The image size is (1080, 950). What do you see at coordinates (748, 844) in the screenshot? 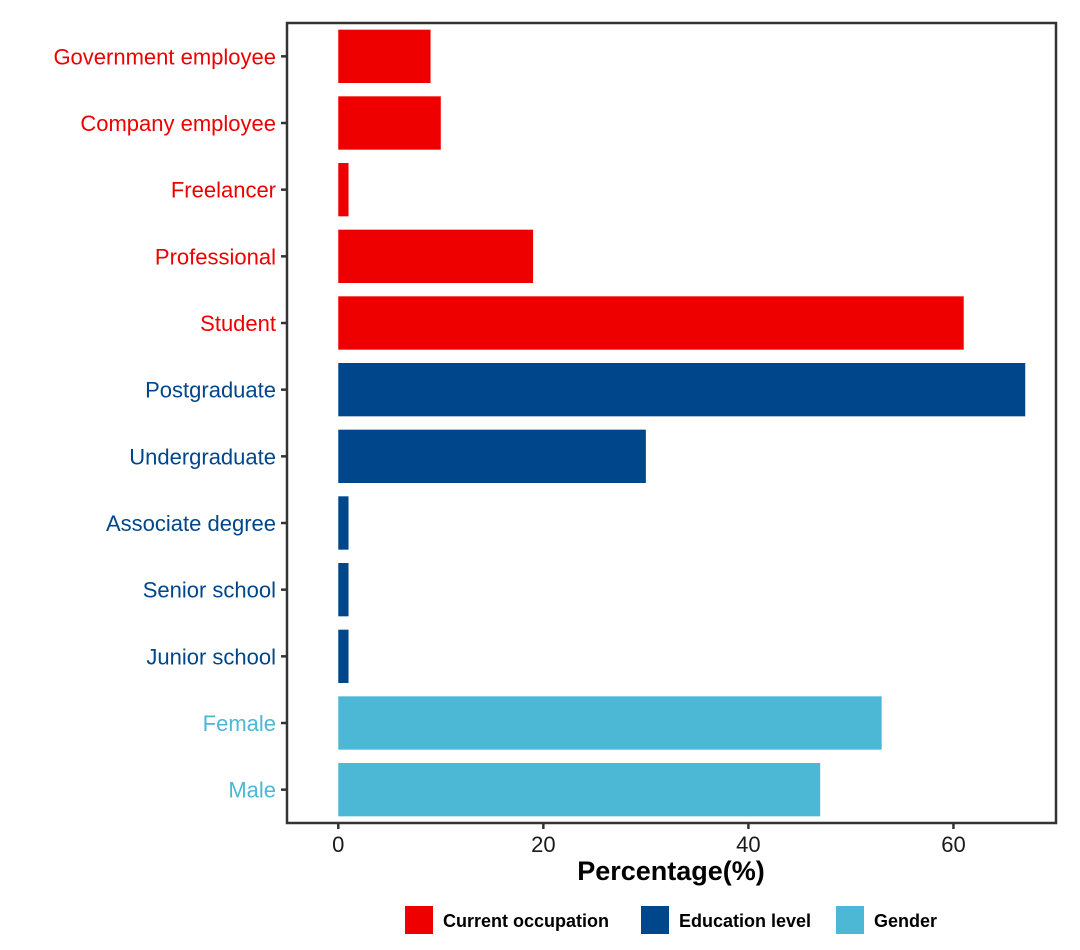
I see `x-tick-label-40: 40` at bounding box center [748, 844].